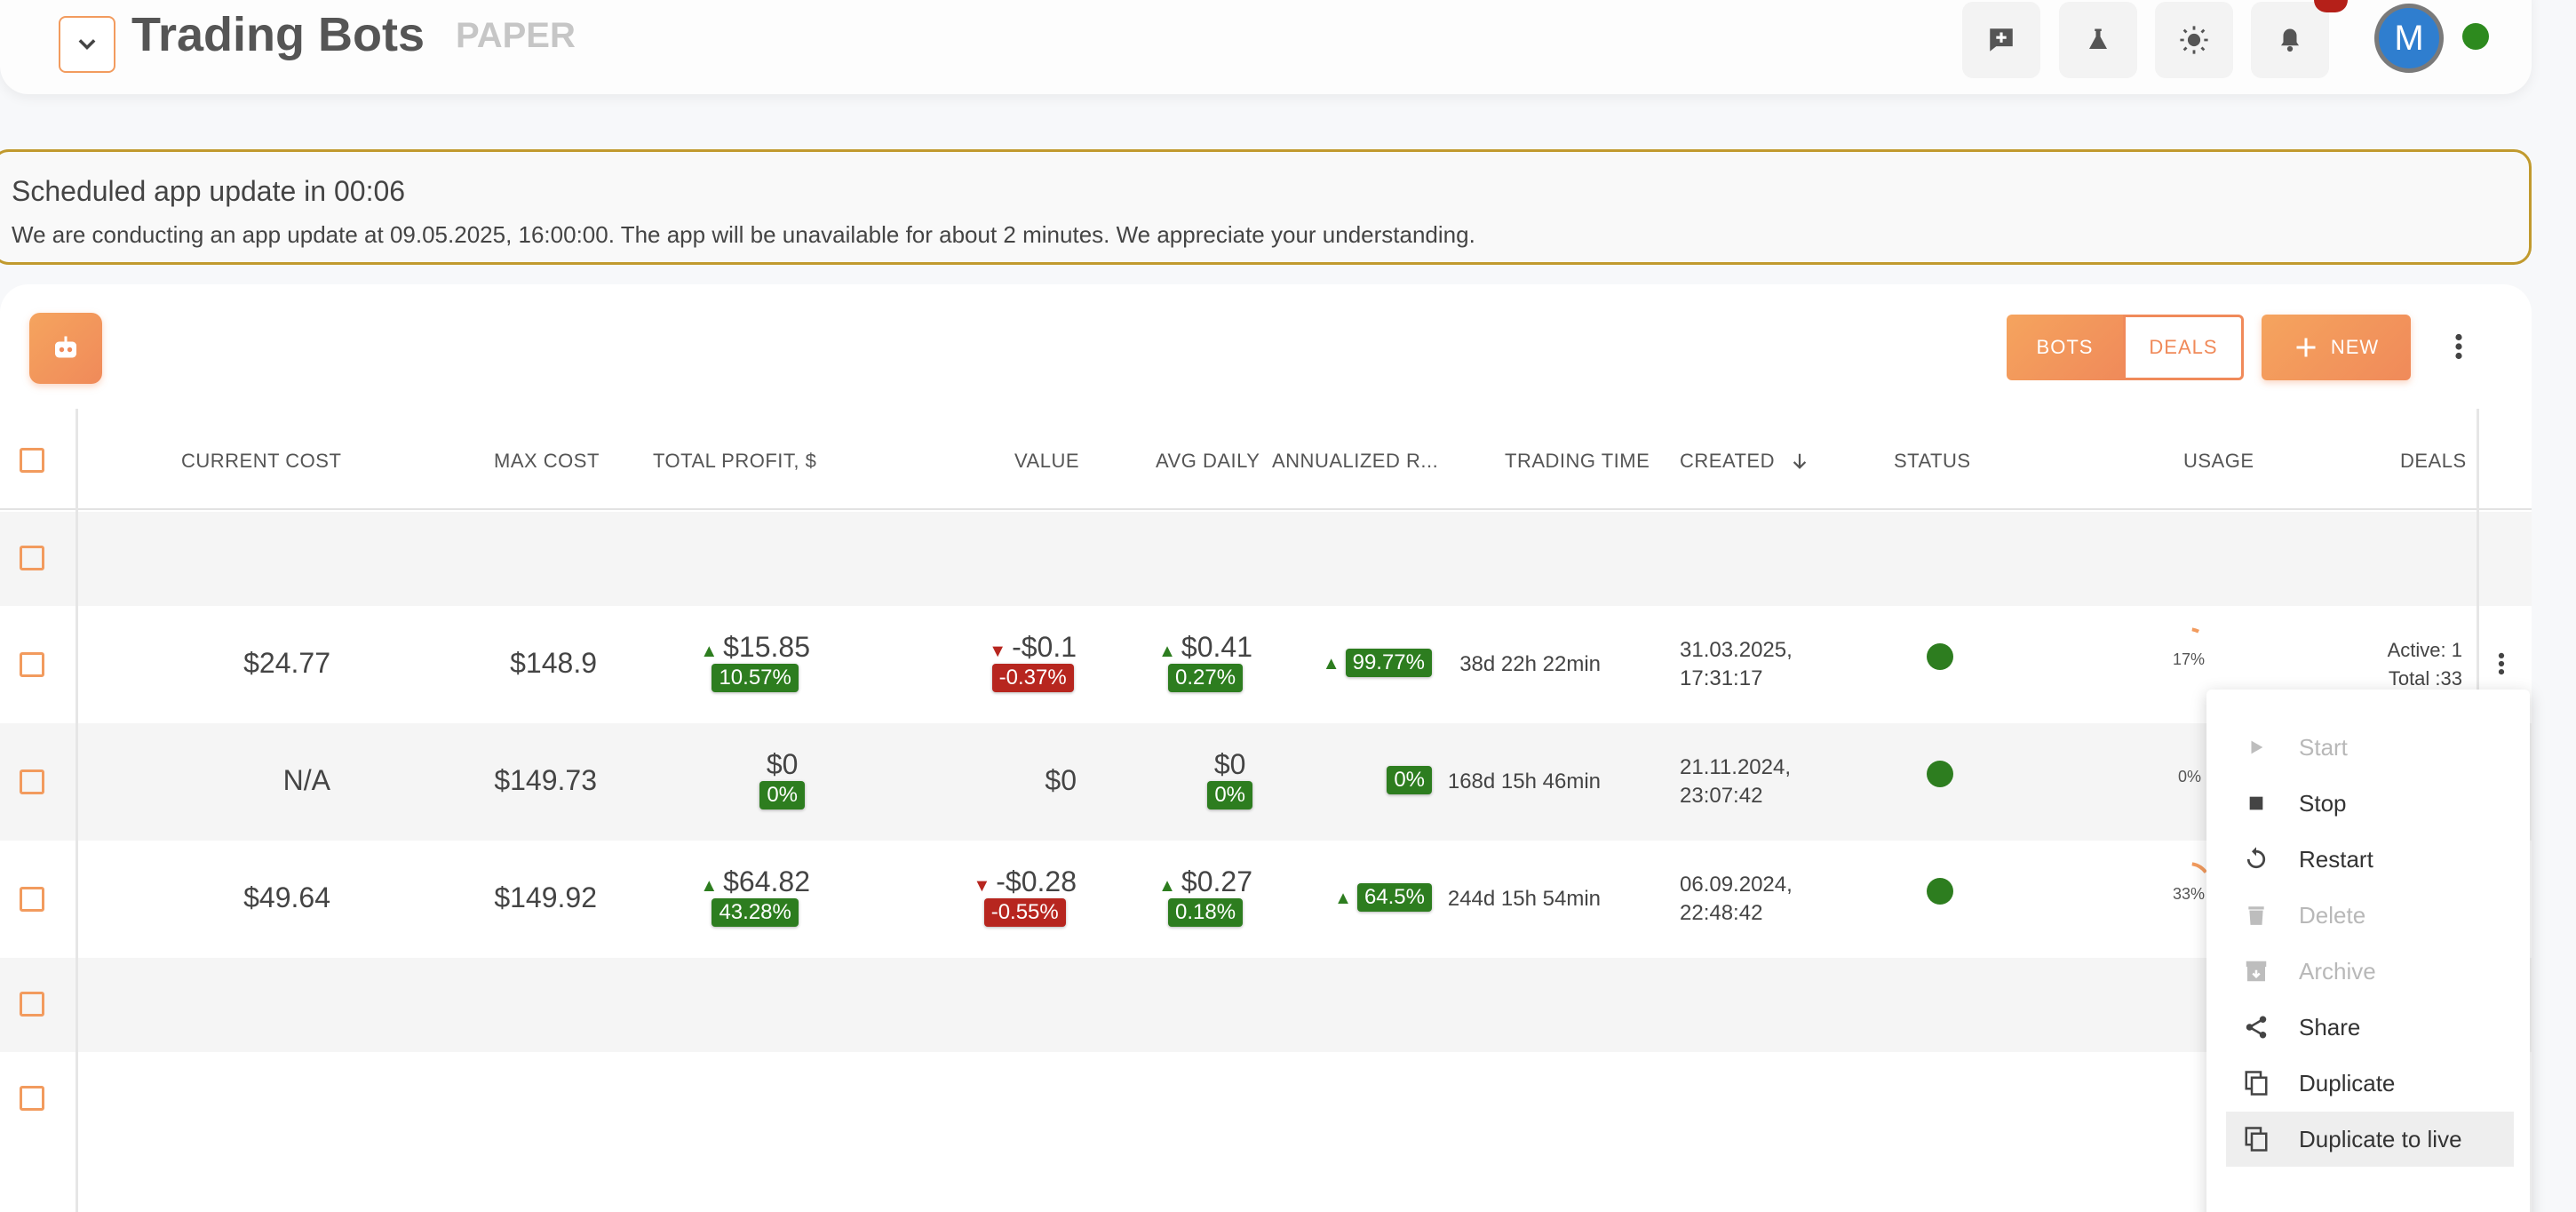 The height and width of the screenshot is (1212, 2576). Describe the element at coordinates (209, 191) in the screenshot. I see `notice-title: Scheduled app update in 00:06` at that location.